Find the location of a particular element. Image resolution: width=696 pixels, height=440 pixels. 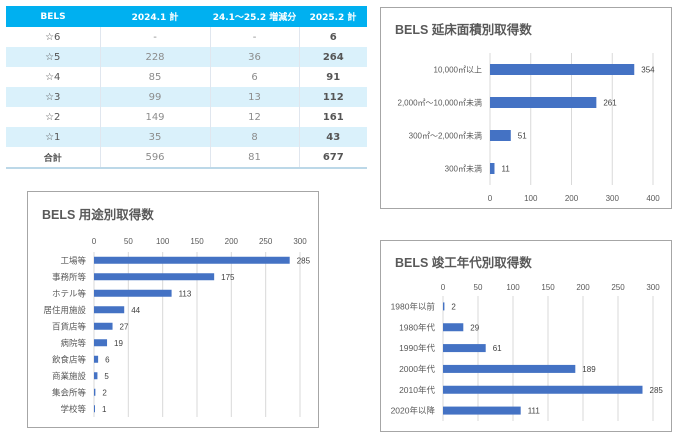

table-cell: ☆6 is located at coordinates (53, 37).